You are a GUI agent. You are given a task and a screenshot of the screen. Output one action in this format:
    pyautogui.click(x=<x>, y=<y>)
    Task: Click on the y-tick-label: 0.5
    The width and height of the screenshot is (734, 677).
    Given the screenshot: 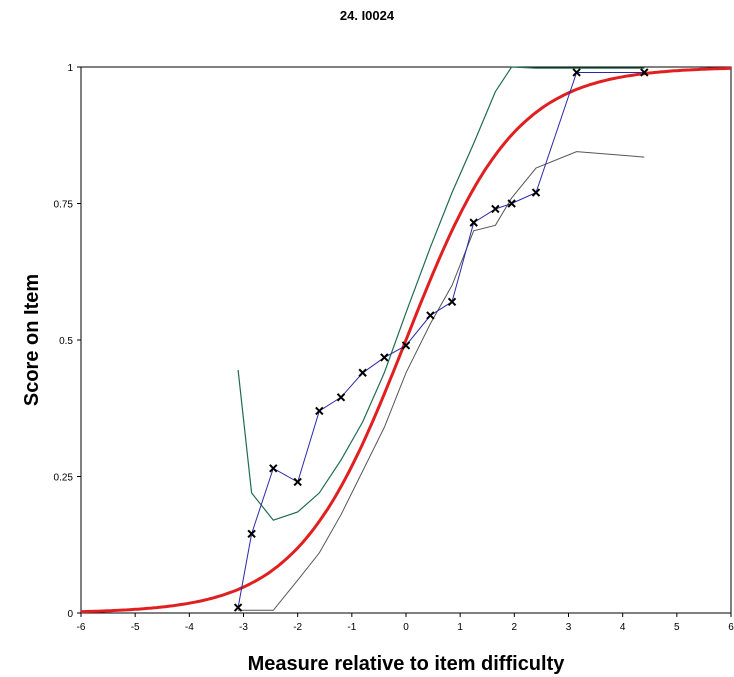 What is the action you would take?
    pyautogui.click(x=66, y=341)
    